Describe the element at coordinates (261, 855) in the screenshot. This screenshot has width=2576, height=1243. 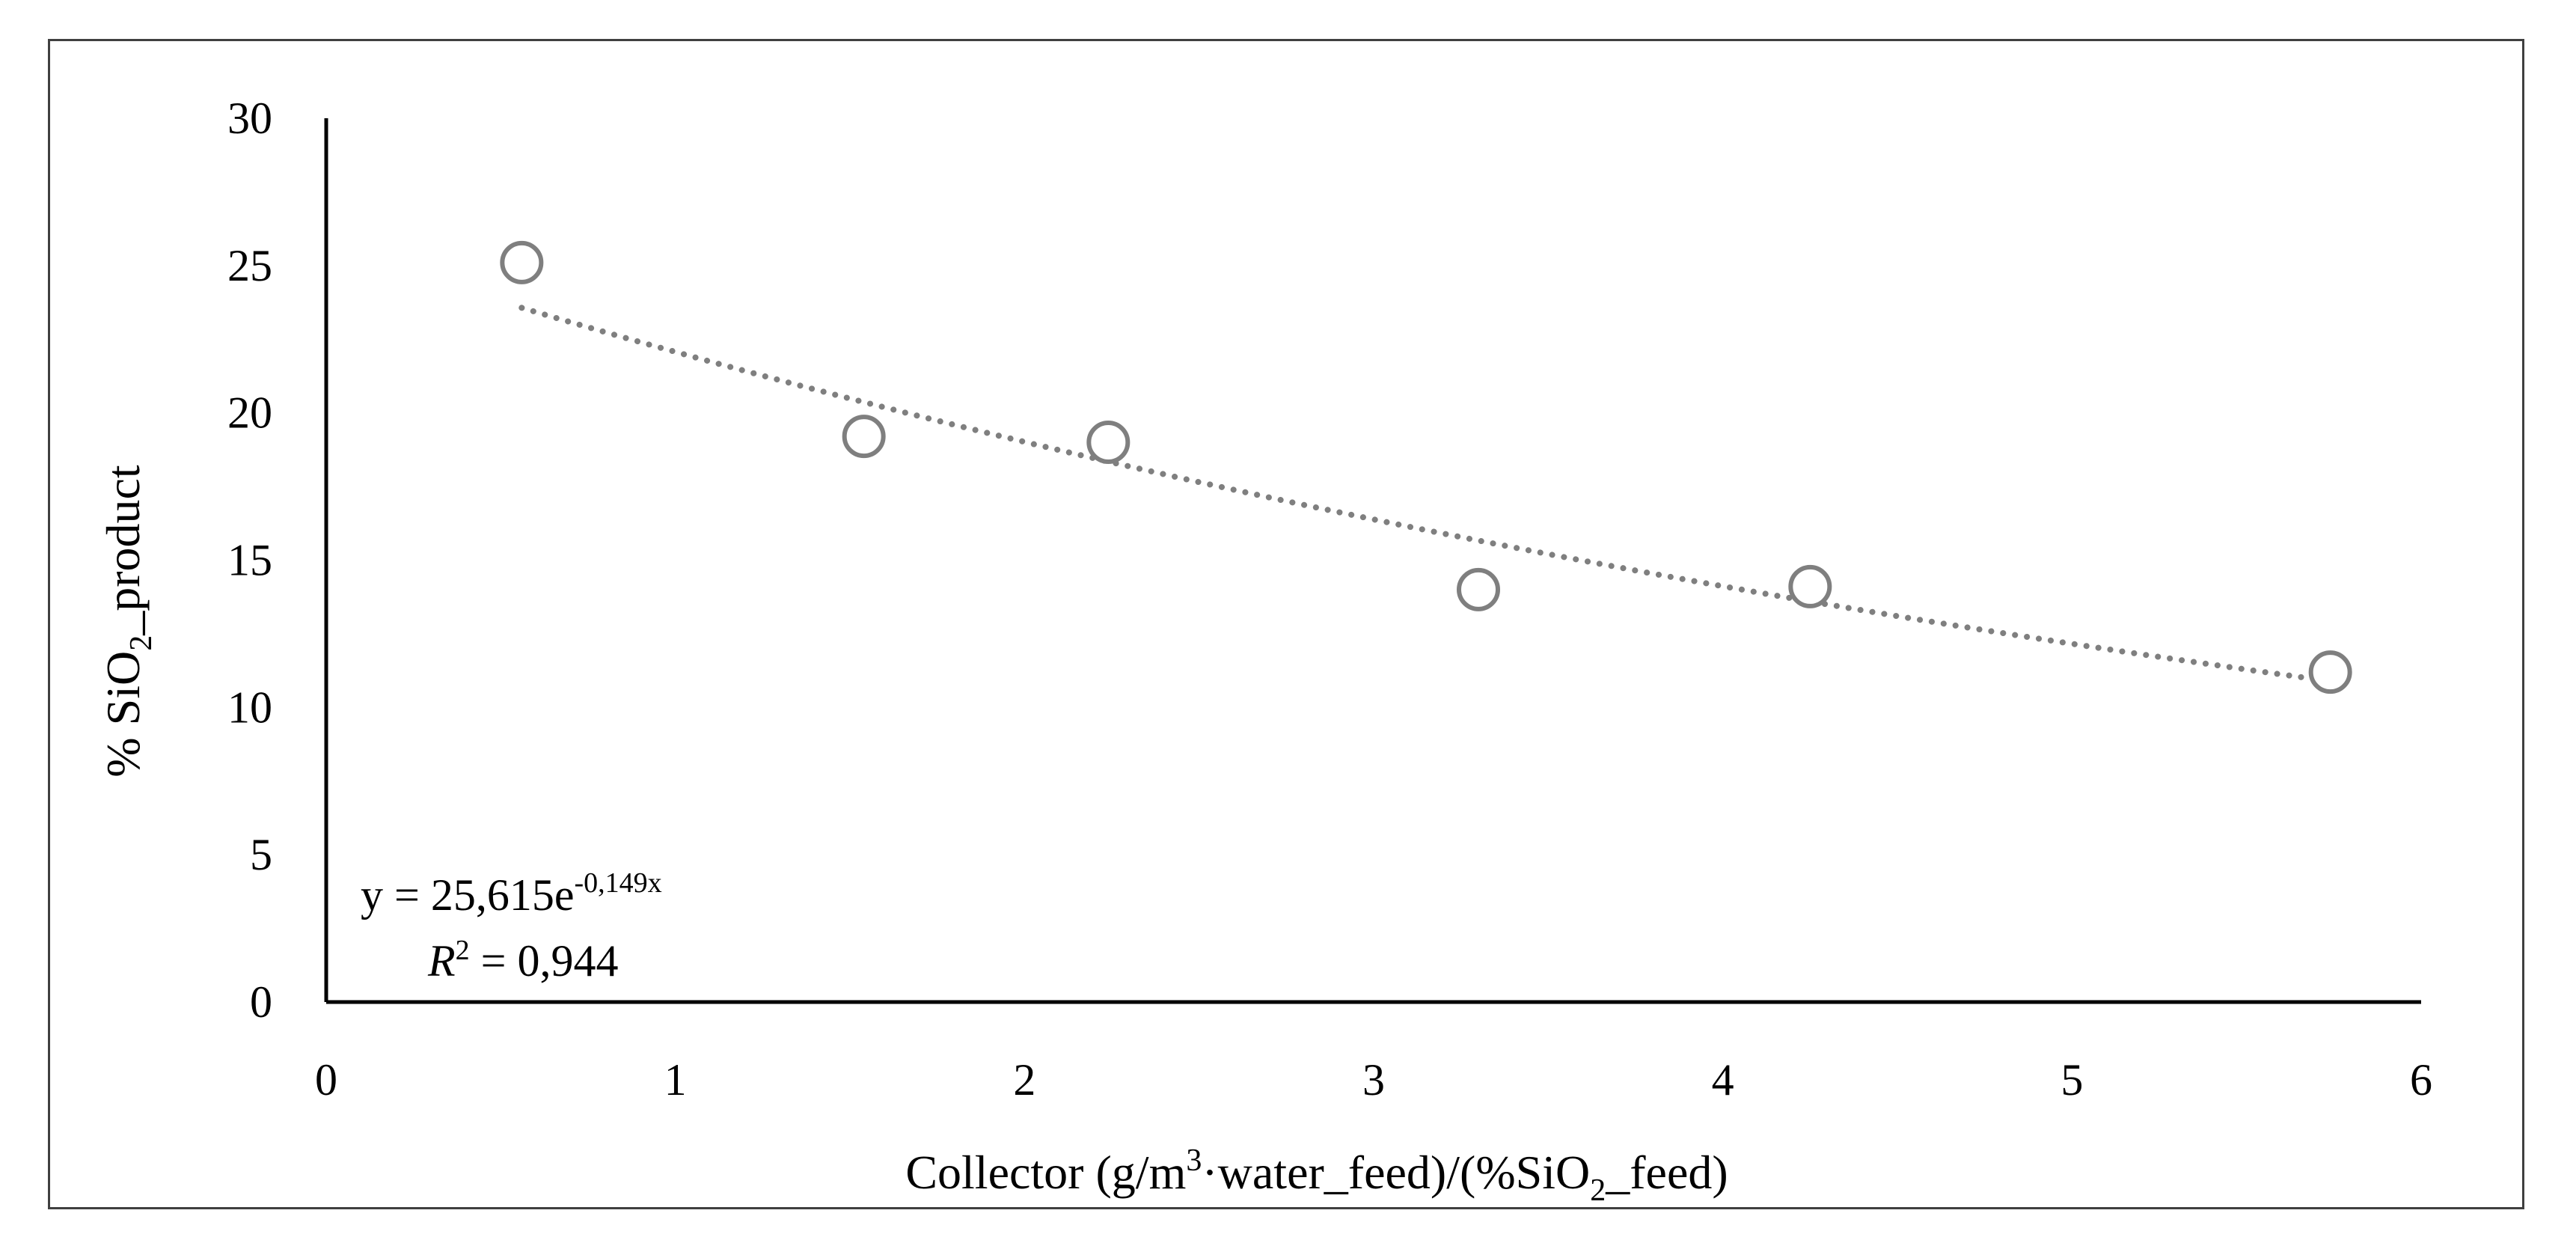
I see `y-tick-label: 5` at that location.